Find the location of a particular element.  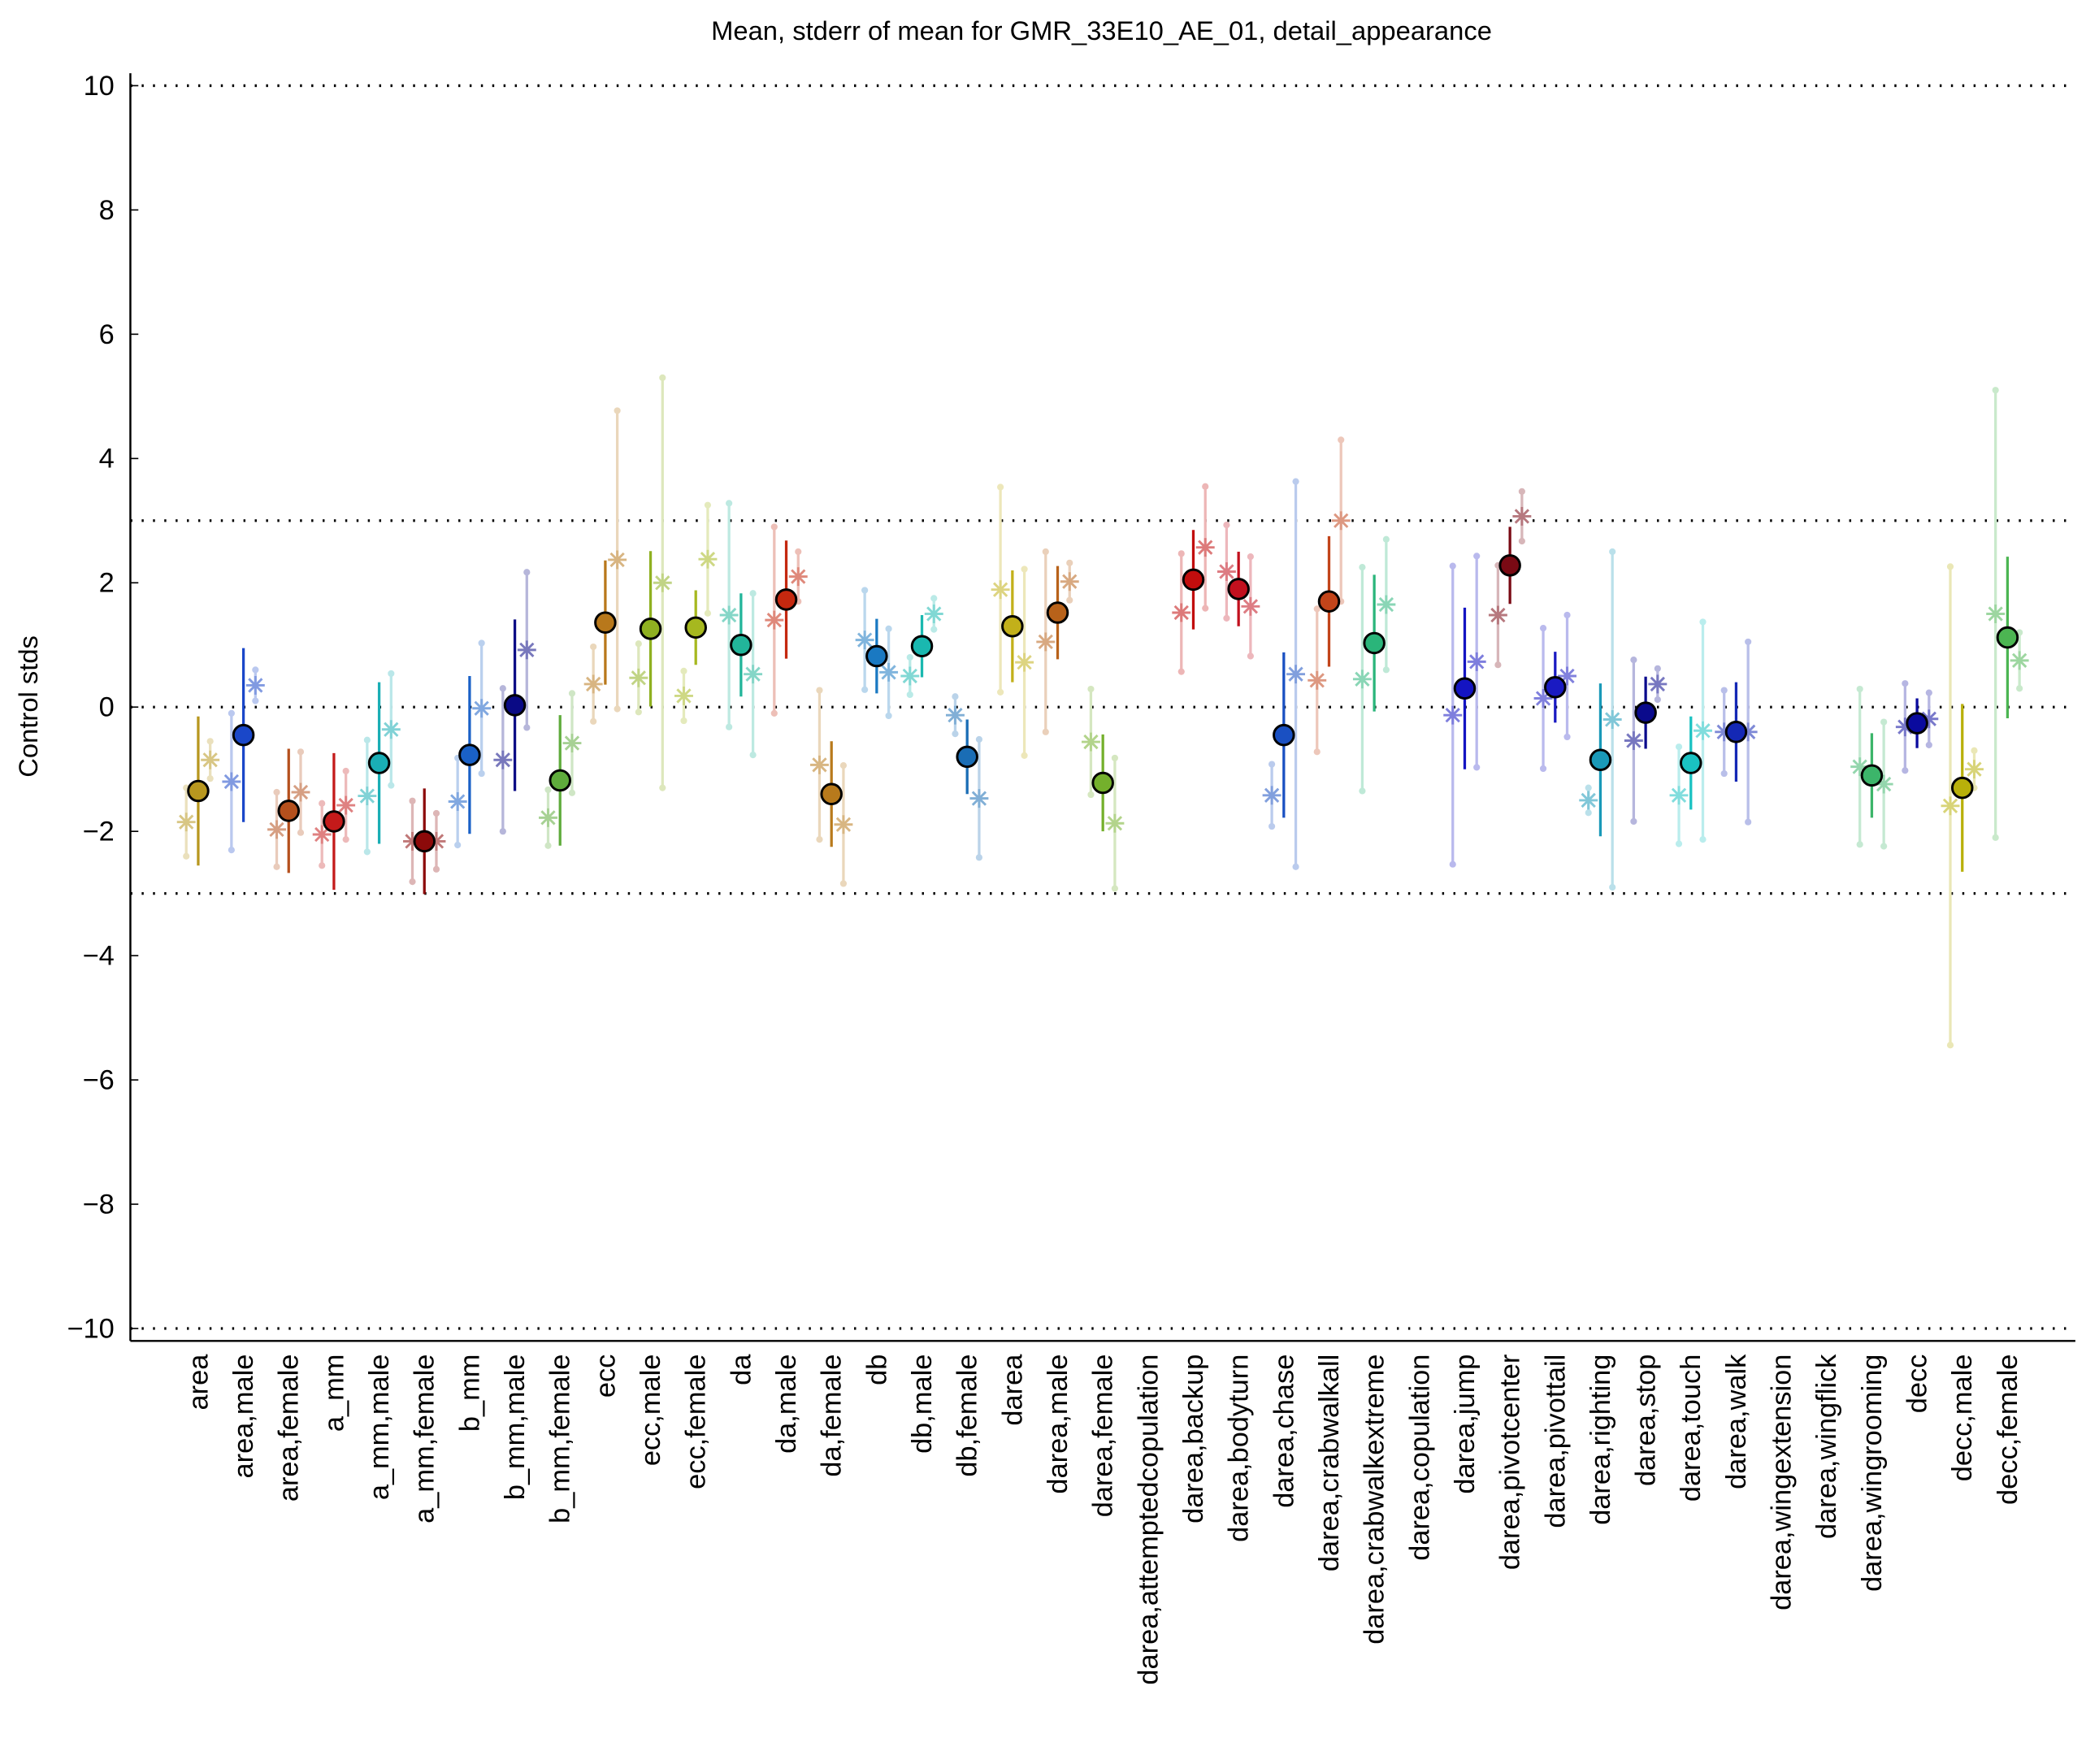

x-tick-label: darea,stop is located at coordinates (1646, 1420).